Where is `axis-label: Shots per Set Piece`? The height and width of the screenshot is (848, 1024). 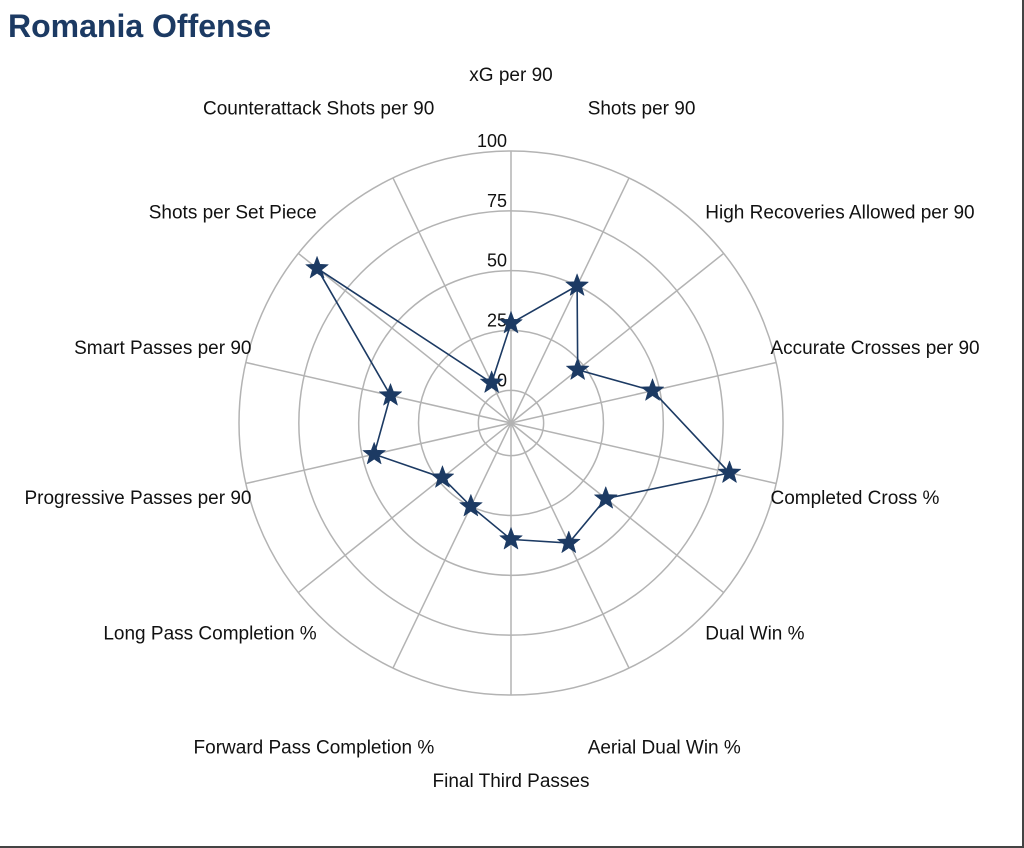 axis-label: Shots per Set Piece is located at coordinates (233, 212).